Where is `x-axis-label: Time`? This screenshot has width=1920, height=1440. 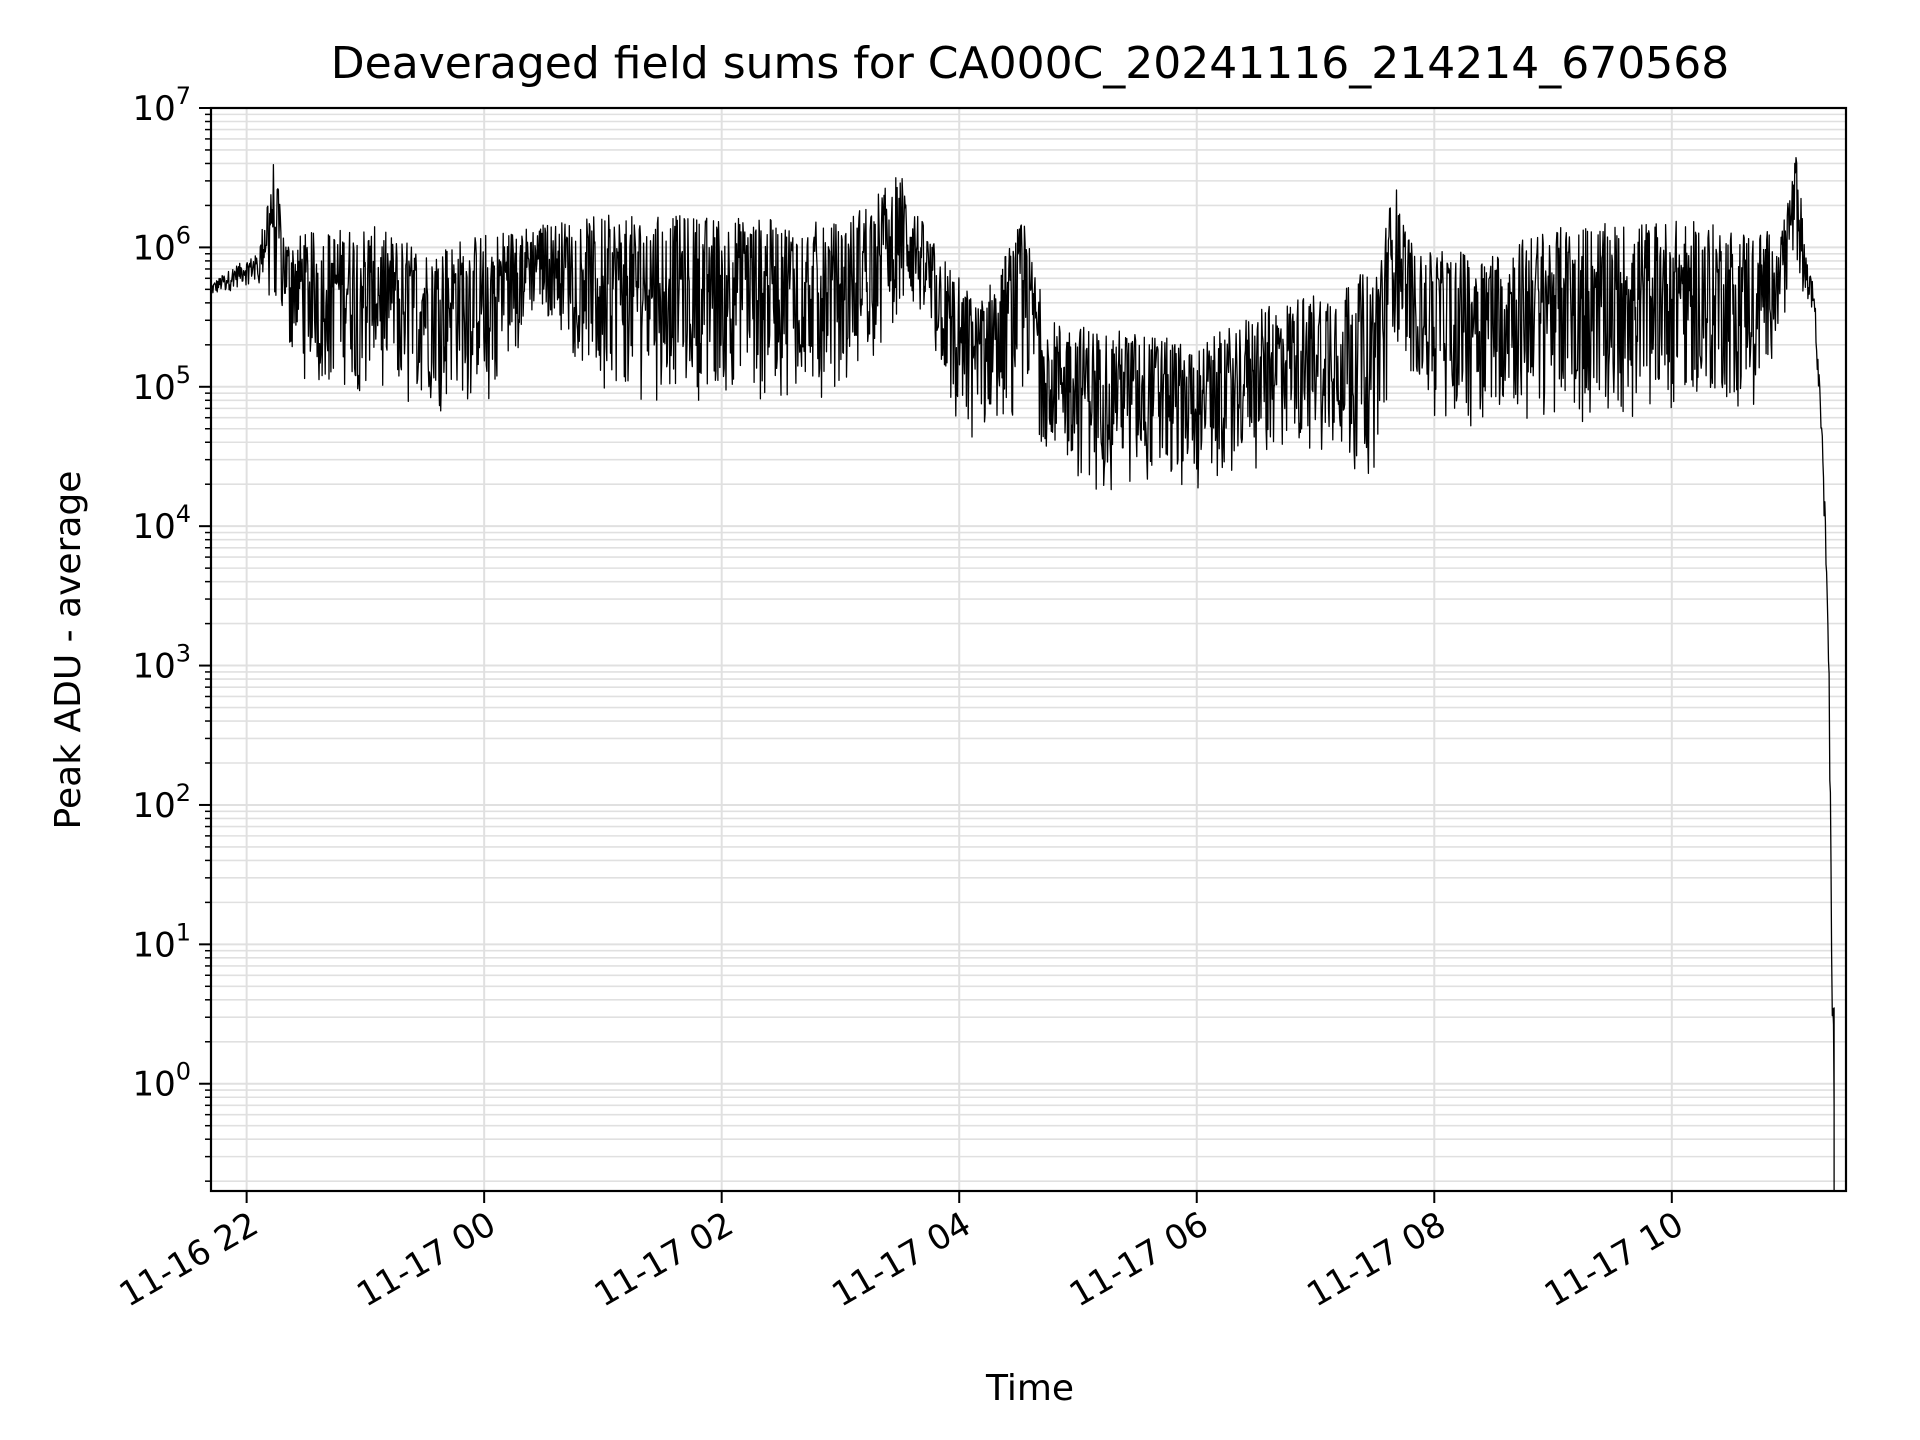
x-axis-label: Time is located at coordinates (1029, 1388).